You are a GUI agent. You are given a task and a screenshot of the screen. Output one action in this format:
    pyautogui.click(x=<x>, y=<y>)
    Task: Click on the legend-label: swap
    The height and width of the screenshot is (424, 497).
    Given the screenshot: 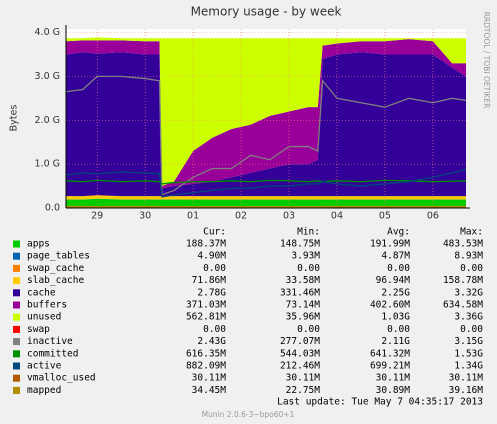 What is the action you would take?
    pyautogui.click(x=38, y=329)
    